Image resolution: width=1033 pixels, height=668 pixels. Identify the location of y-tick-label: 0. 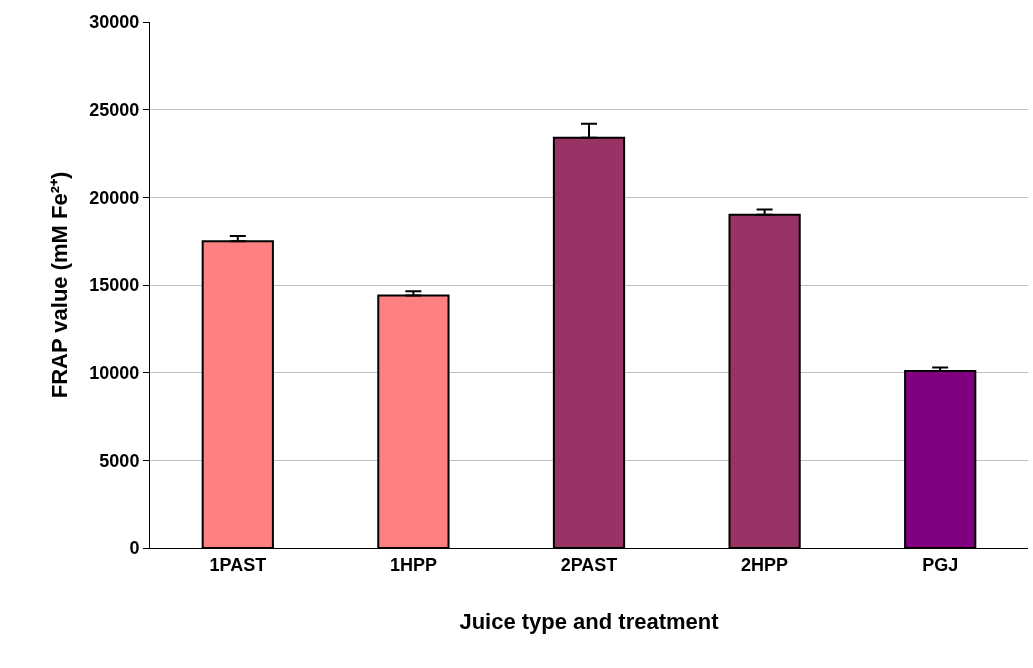
(134, 548).